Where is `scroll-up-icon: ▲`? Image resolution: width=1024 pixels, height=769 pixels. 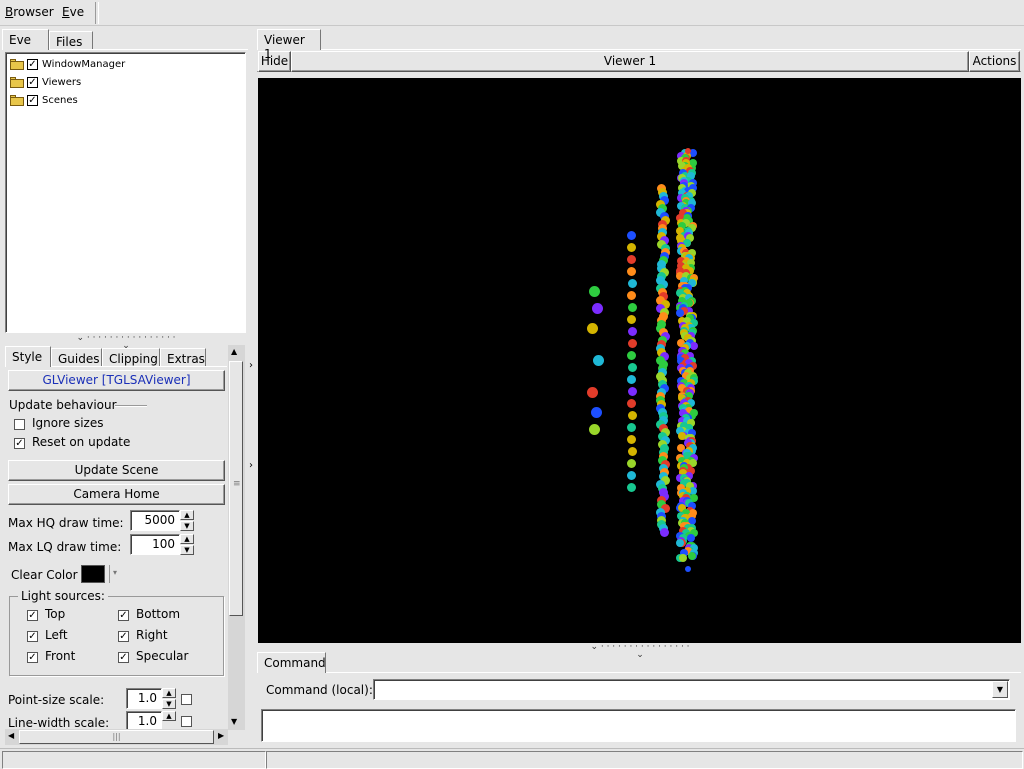
scroll-up-icon: ▲ is located at coordinates (234, 351).